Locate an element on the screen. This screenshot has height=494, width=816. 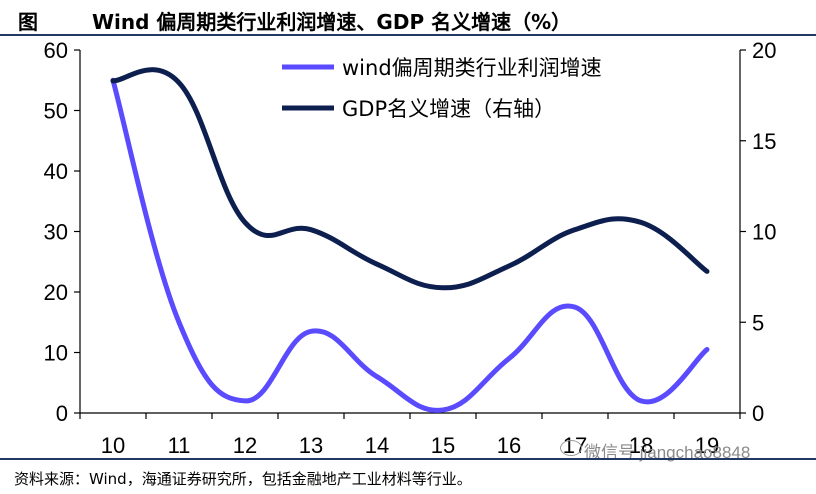
right-tick-label: 20 is located at coordinates (764, 50).